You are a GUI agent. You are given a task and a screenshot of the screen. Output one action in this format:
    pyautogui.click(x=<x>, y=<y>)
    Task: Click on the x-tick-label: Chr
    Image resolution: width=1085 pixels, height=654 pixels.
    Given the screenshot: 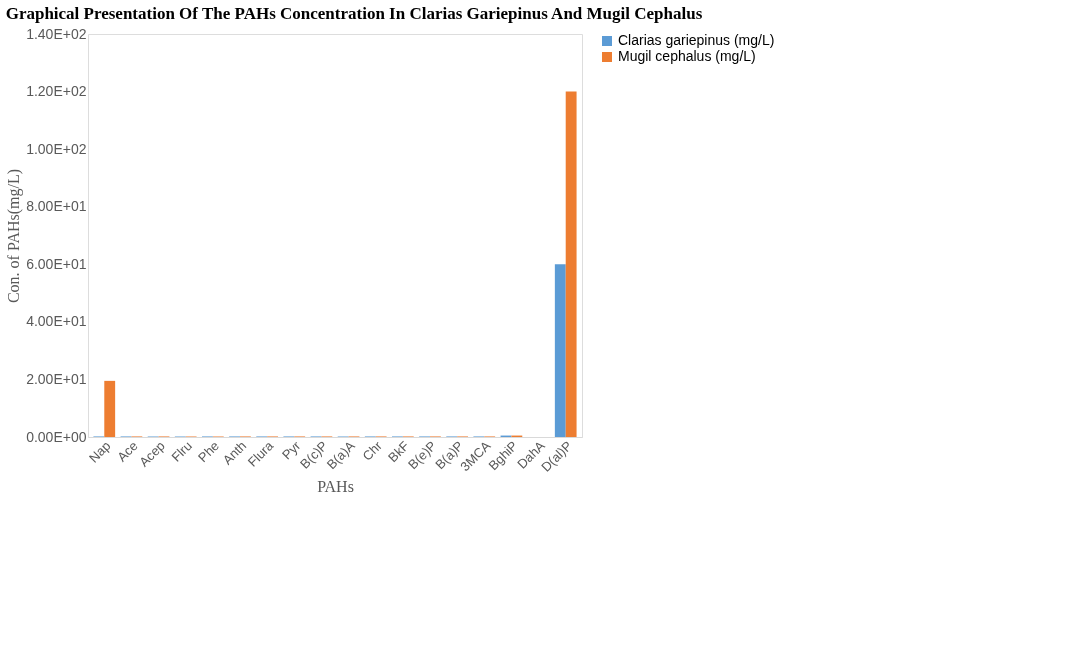 What is the action you would take?
    pyautogui.click(x=372, y=450)
    